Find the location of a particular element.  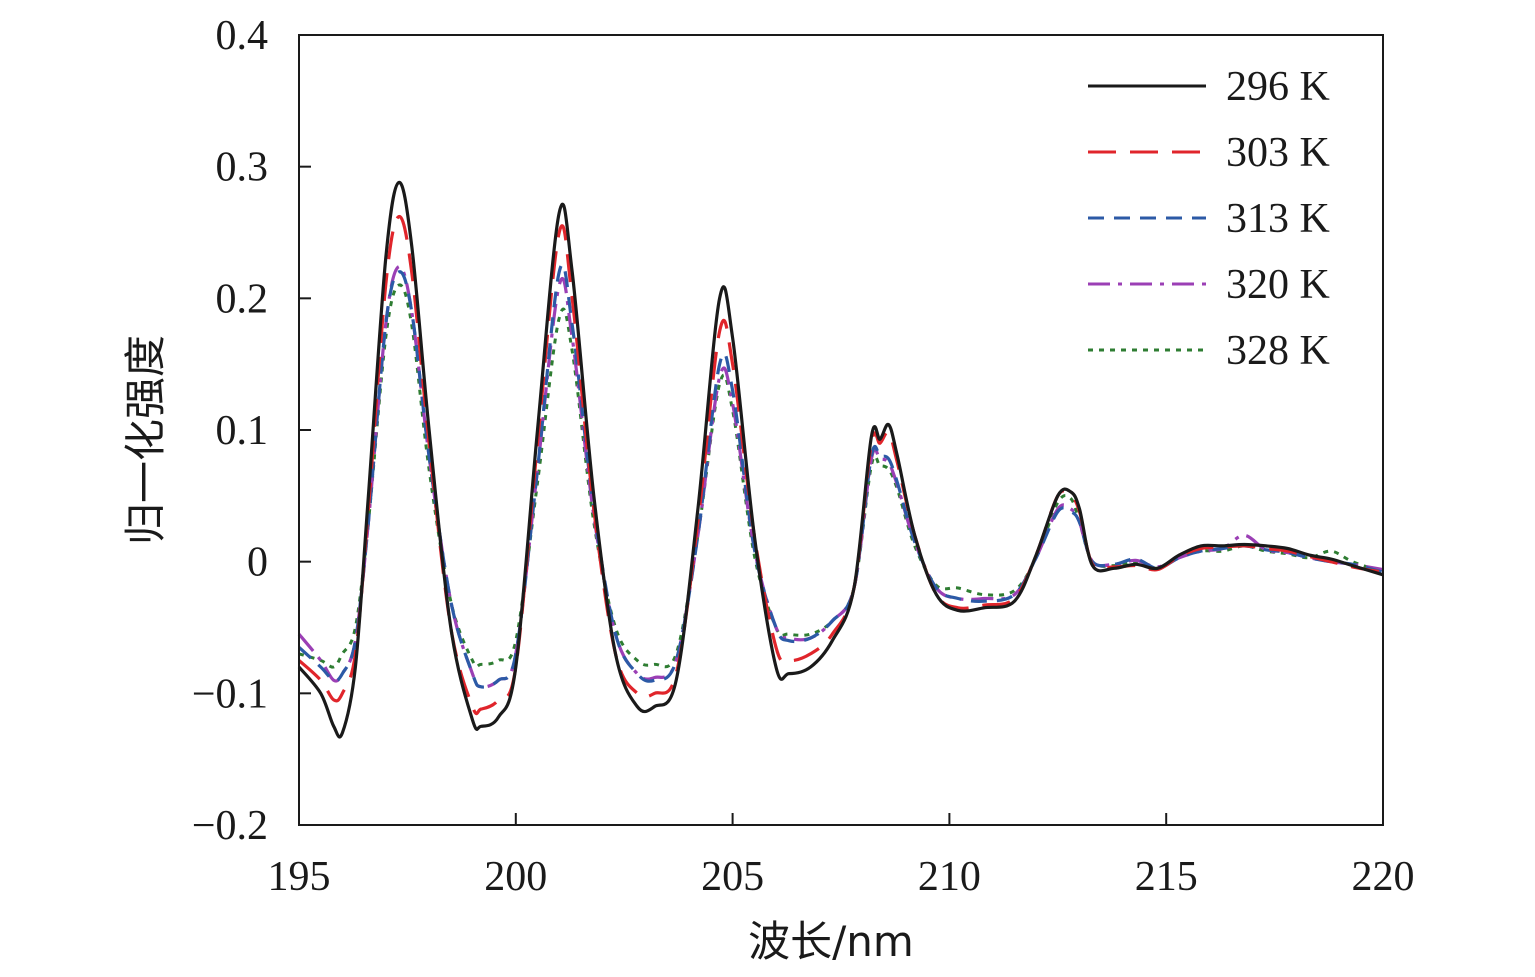

y-axis-title: 归一化强度 is located at coordinates (145, 440).